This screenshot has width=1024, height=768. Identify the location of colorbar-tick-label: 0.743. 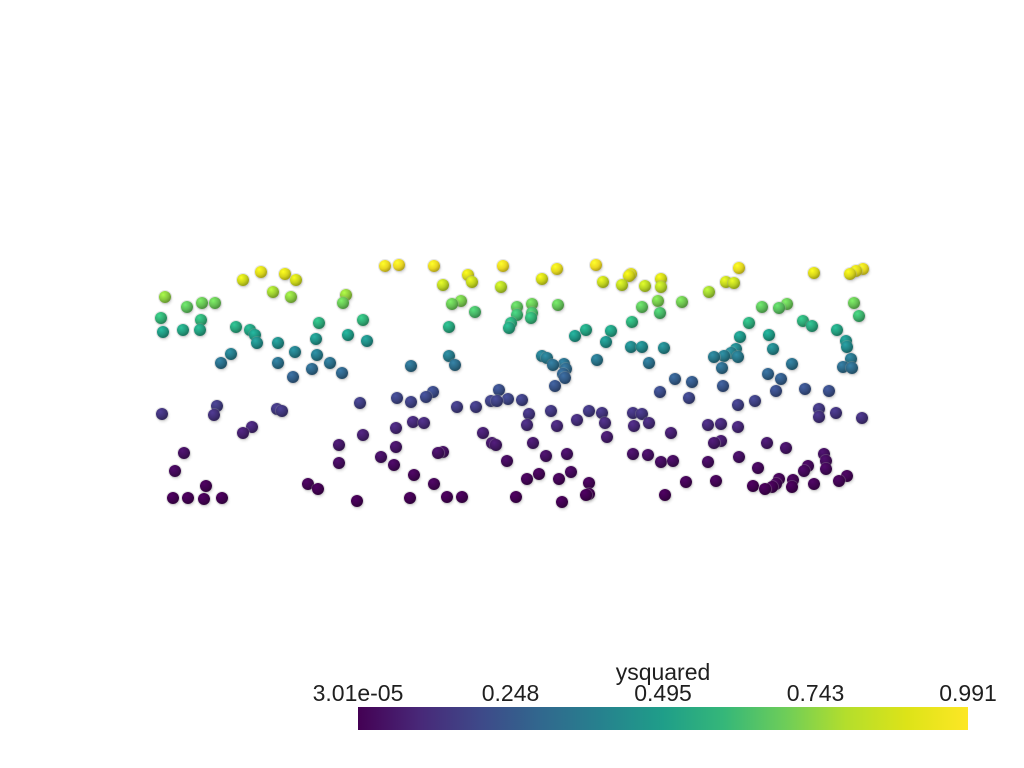
(815, 693).